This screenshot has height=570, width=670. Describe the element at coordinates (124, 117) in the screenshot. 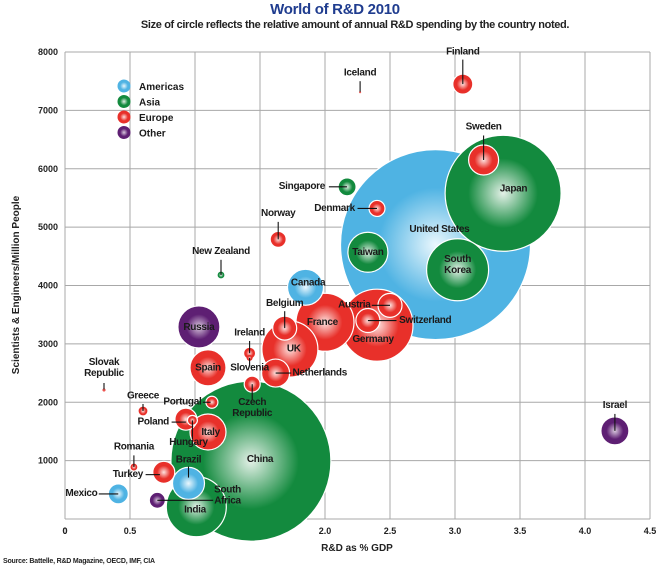

I see `legend-swatch-europe` at that location.